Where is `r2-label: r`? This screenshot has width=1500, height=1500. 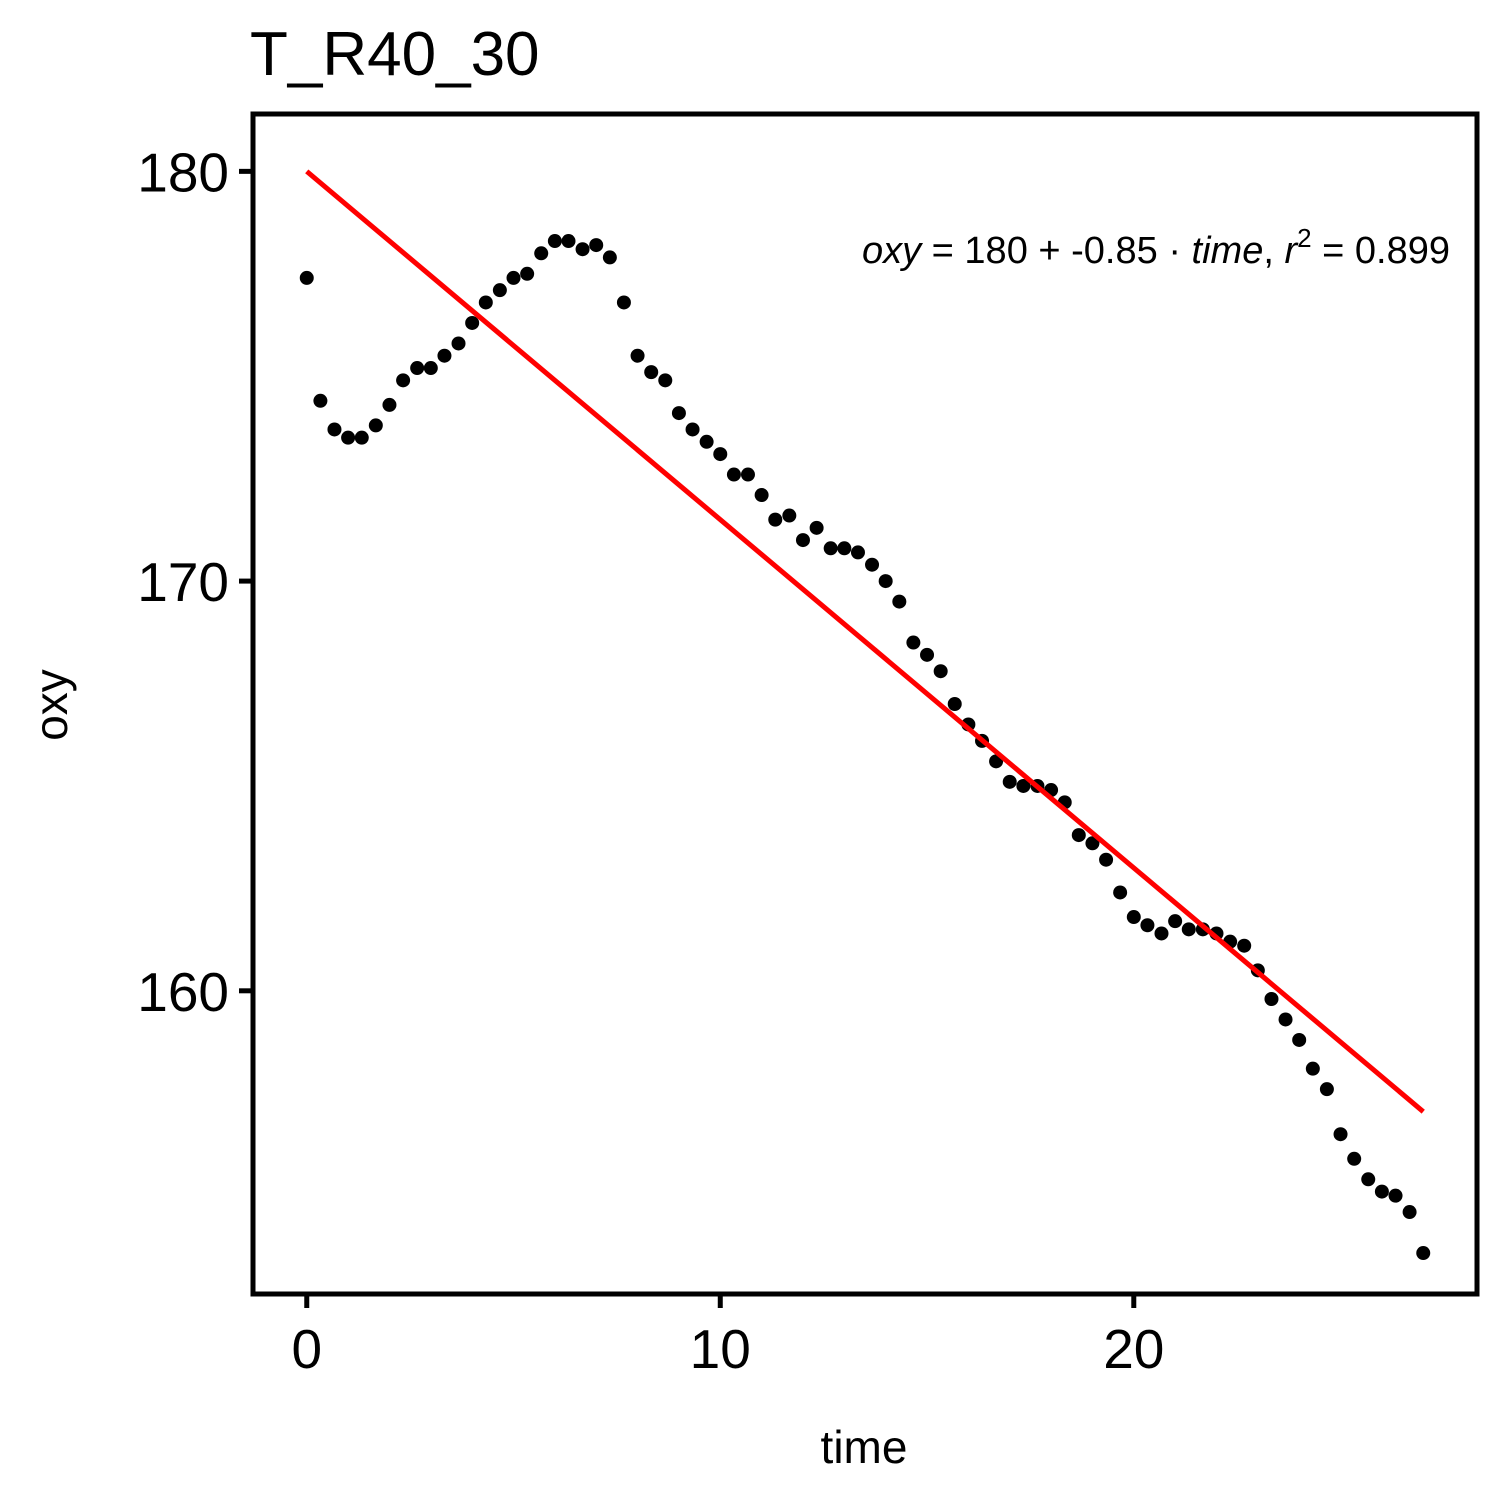
r2-label: r is located at coordinates (1291, 251).